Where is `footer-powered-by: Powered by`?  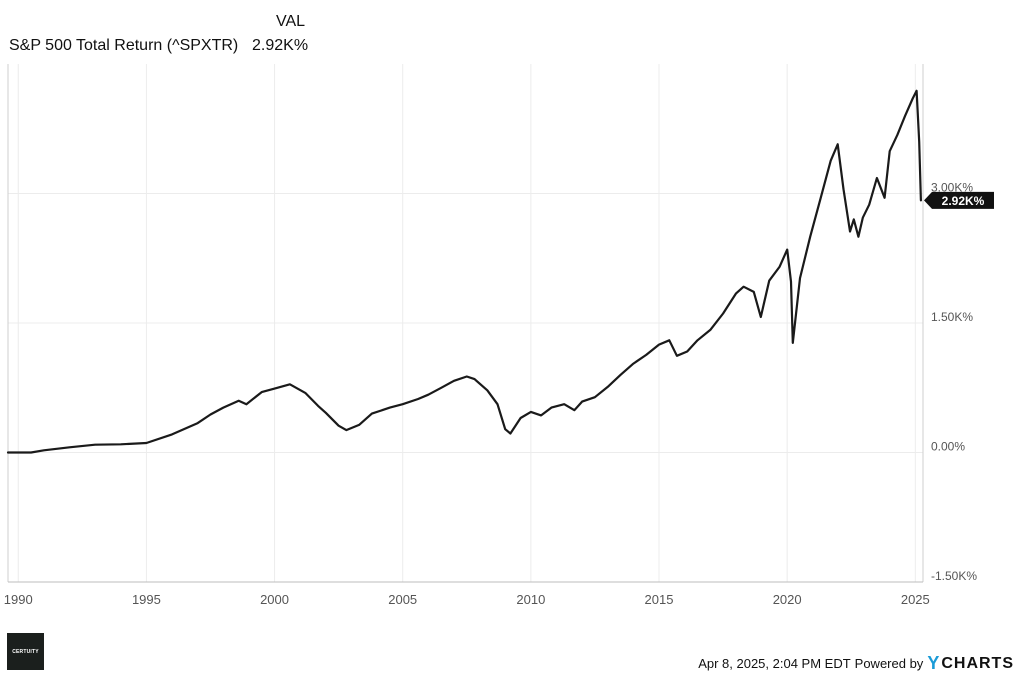 footer-powered-by: Powered by is located at coordinates (889, 663).